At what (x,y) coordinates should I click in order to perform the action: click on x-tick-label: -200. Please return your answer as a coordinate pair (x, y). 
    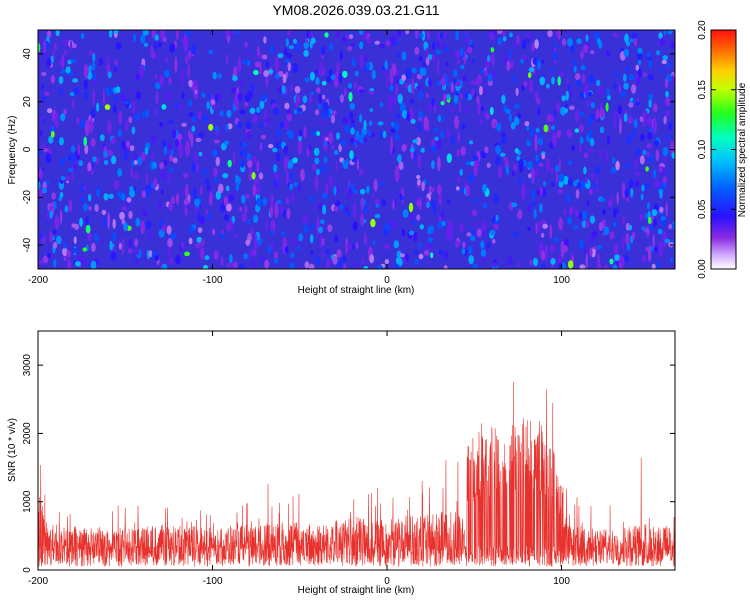
    Looking at the image, I should click on (38, 280).